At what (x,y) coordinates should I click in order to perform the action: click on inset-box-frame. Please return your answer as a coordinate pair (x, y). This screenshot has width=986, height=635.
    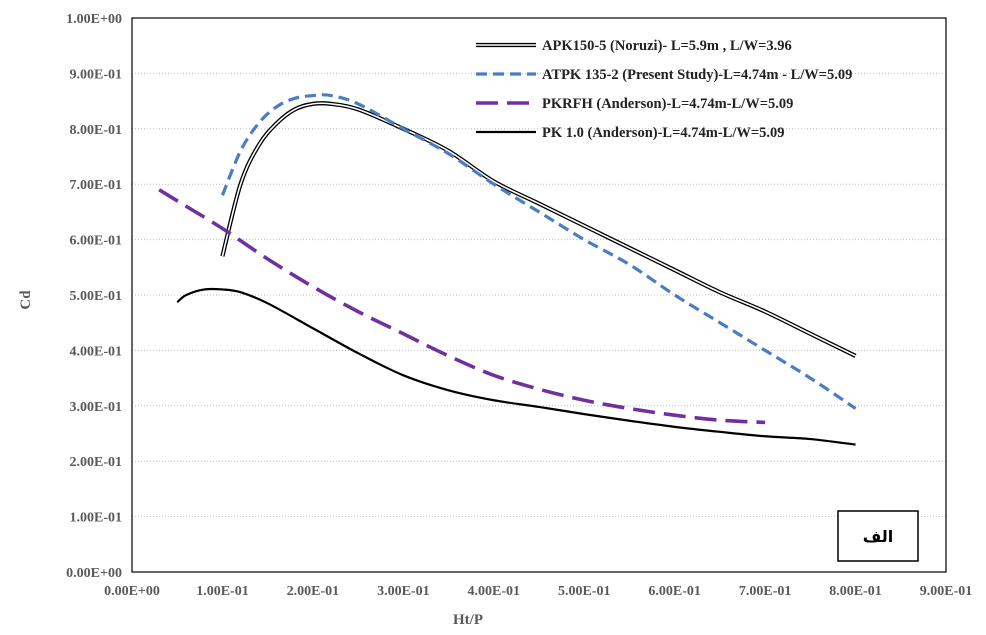
    Looking at the image, I should click on (878, 536).